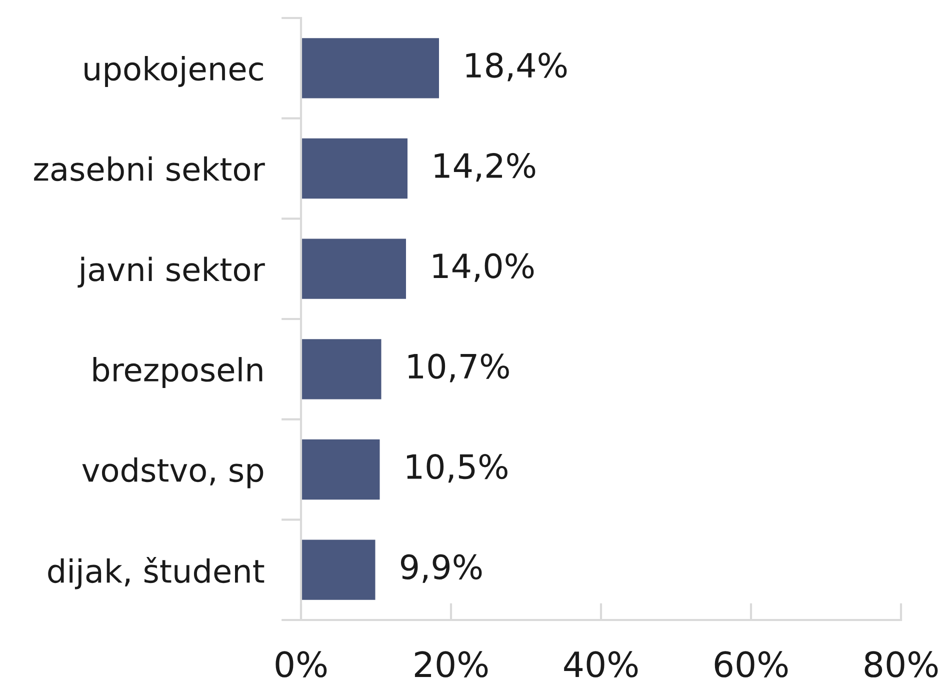  Describe the element at coordinates (458, 368) in the screenshot. I see `data-label: 10,7%` at that location.